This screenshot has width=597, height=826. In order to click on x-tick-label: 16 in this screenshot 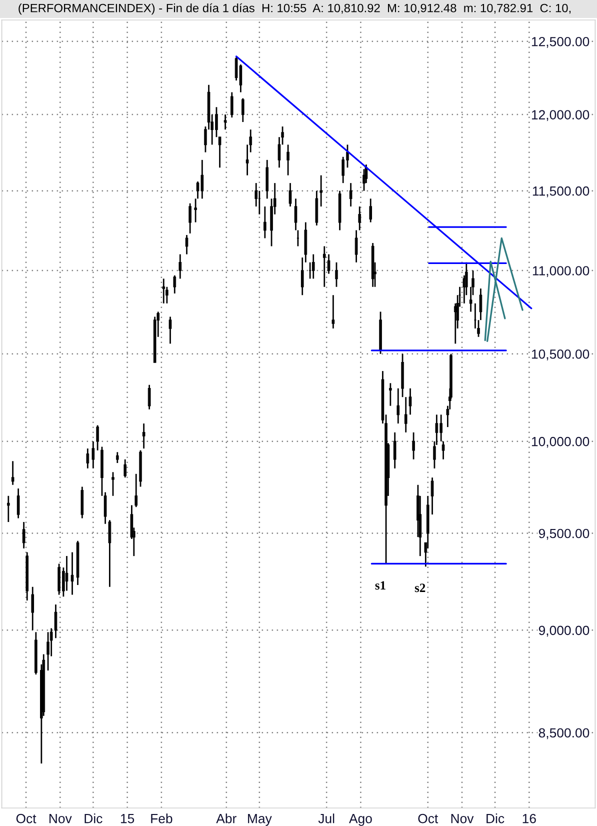, I will do `click(529, 819)`.